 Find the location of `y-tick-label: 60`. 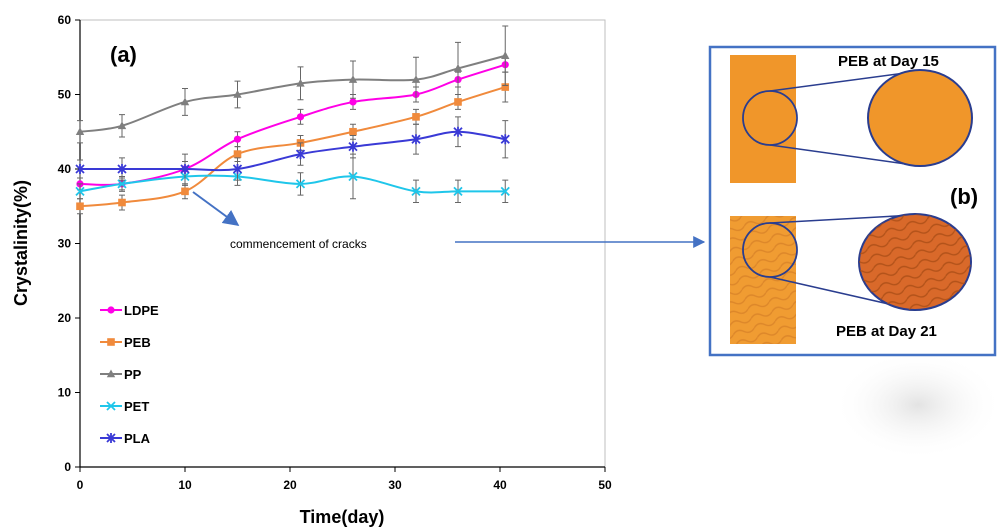

y-tick-label: 60 is located at coordinates (65, 20).